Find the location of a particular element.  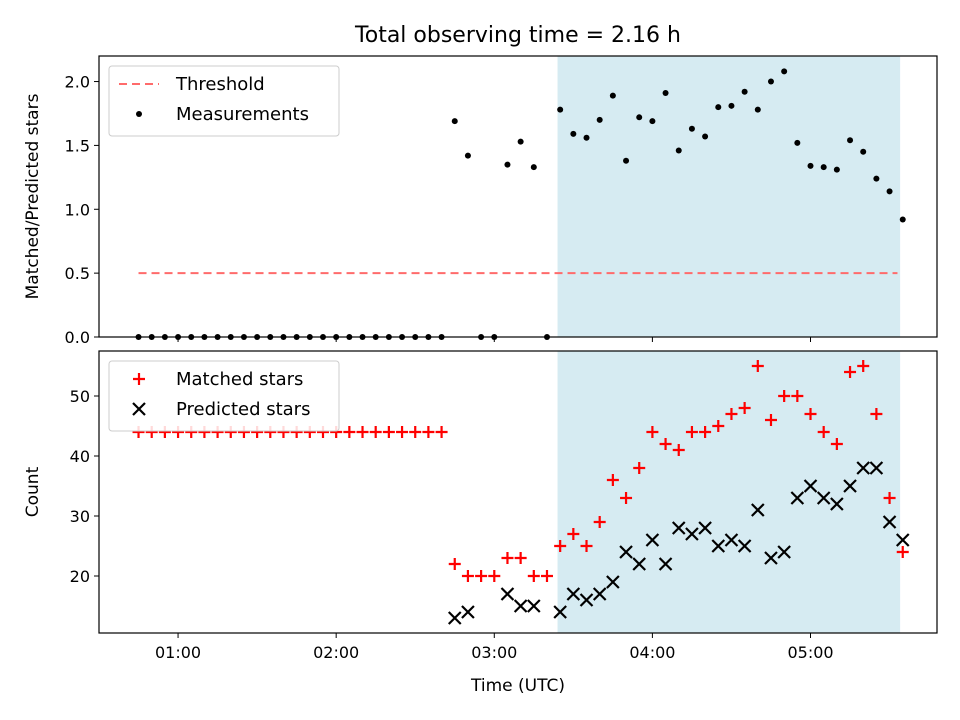

chart-title: Total observing time = 2.16 h is located at coordinates (517, 35).